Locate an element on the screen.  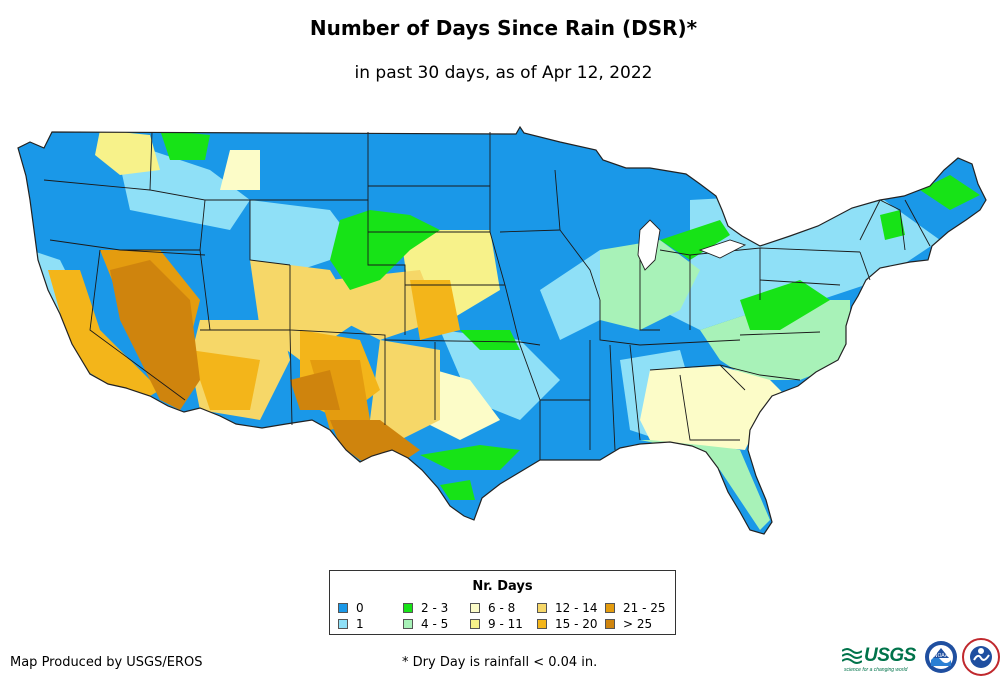
usgs-wave-icon is located at coordinates (852, 656).